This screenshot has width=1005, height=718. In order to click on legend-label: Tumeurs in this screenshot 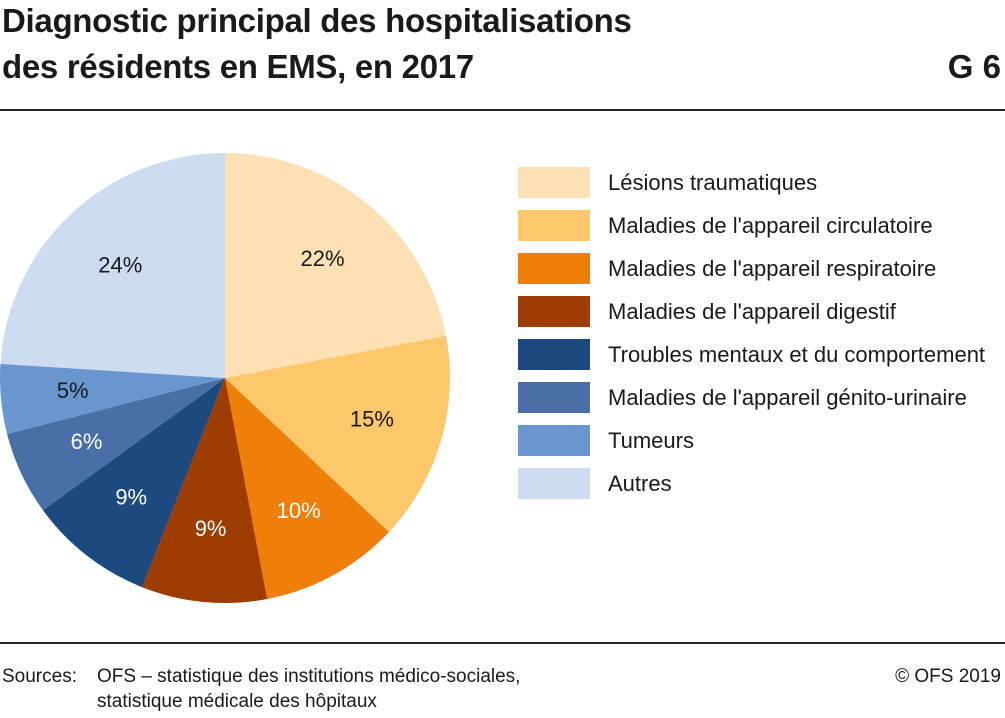, I will do `click(651, 440)`.